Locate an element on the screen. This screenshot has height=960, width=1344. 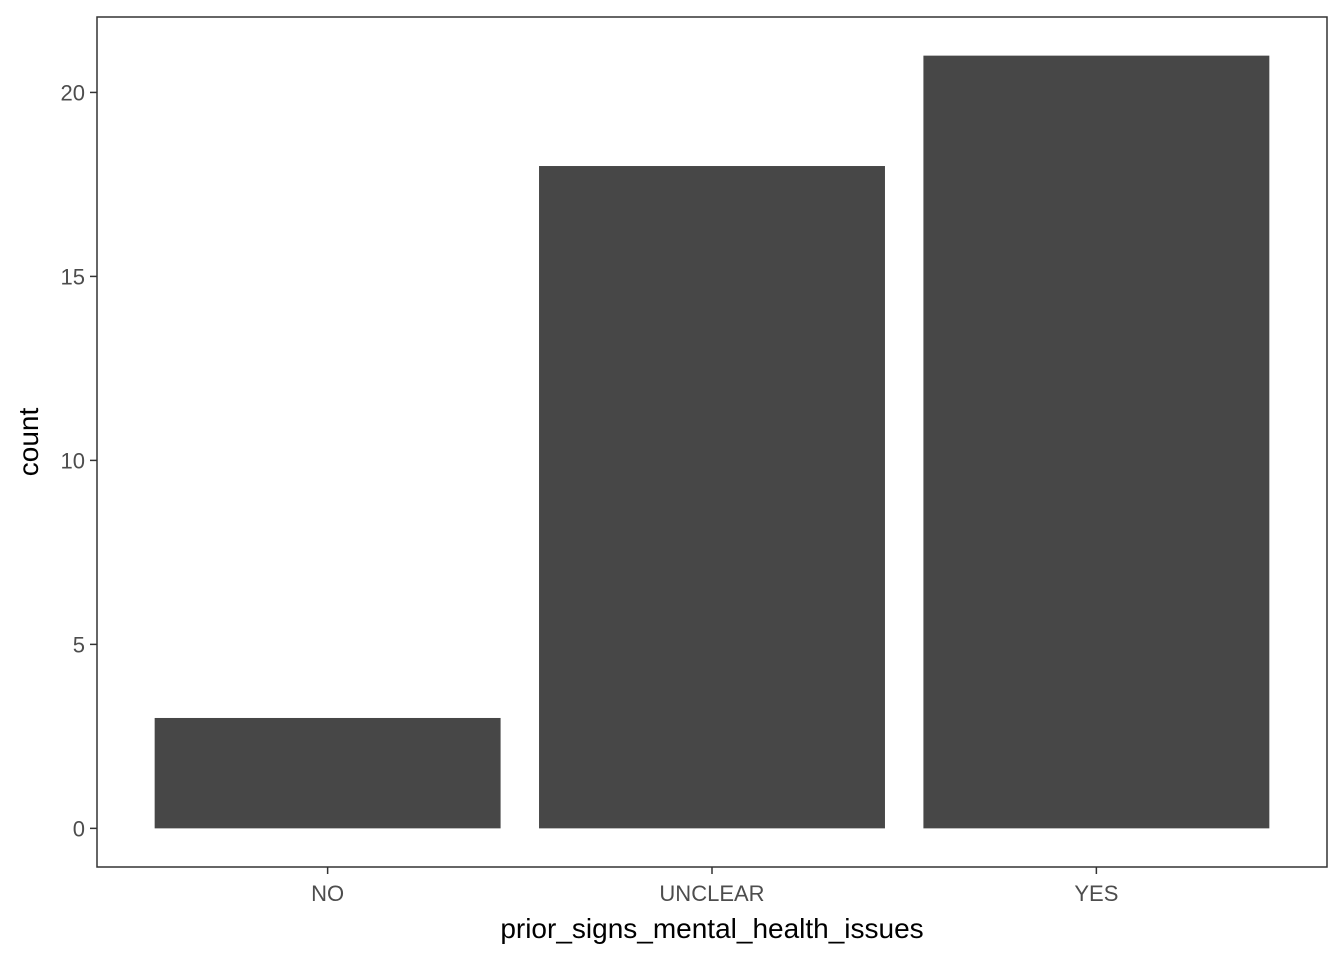
y-tick-label: 0 is located at coordinates (79, 828).